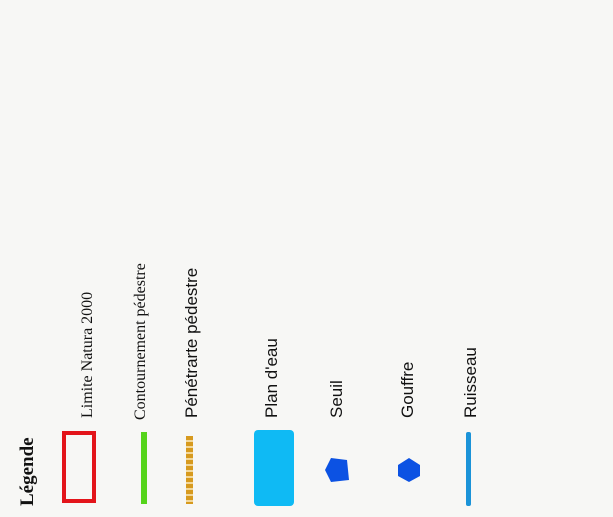 This screenshot has width=613, height=517. I want to click on water-body-symbol, so click(274, 468).